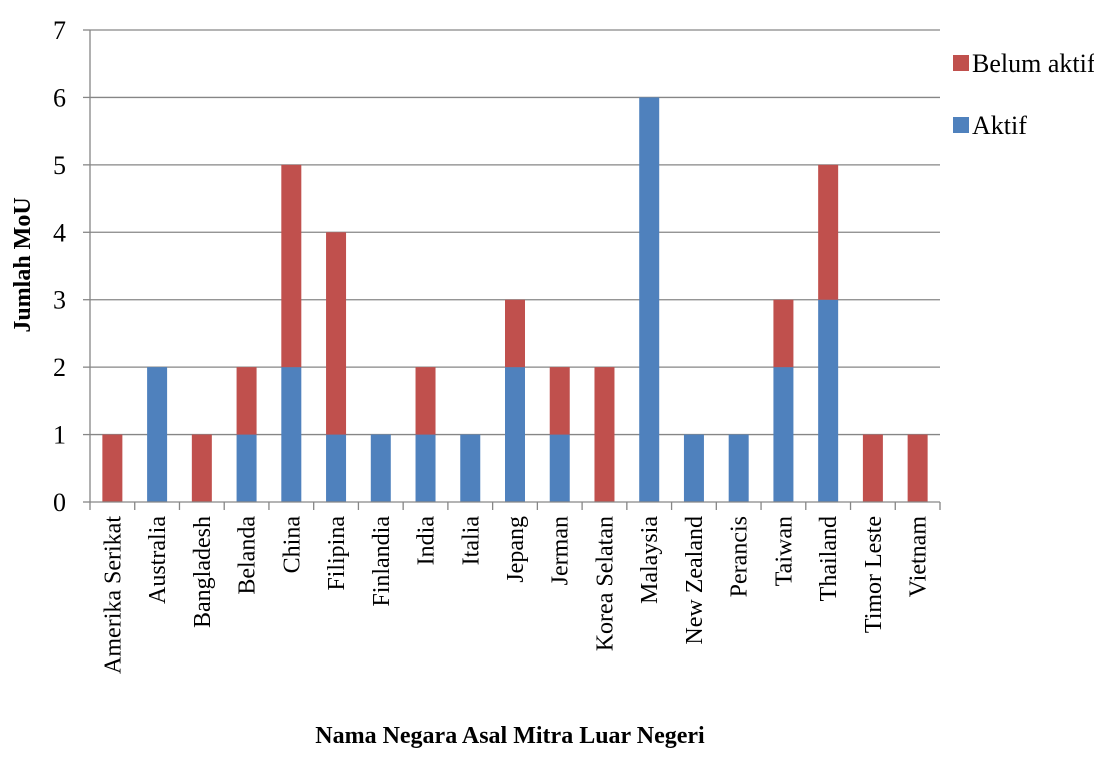 The height and width of the screenshot is (762, 1094). I want to click on x-tick-label: Perancis, so click(740, 556).